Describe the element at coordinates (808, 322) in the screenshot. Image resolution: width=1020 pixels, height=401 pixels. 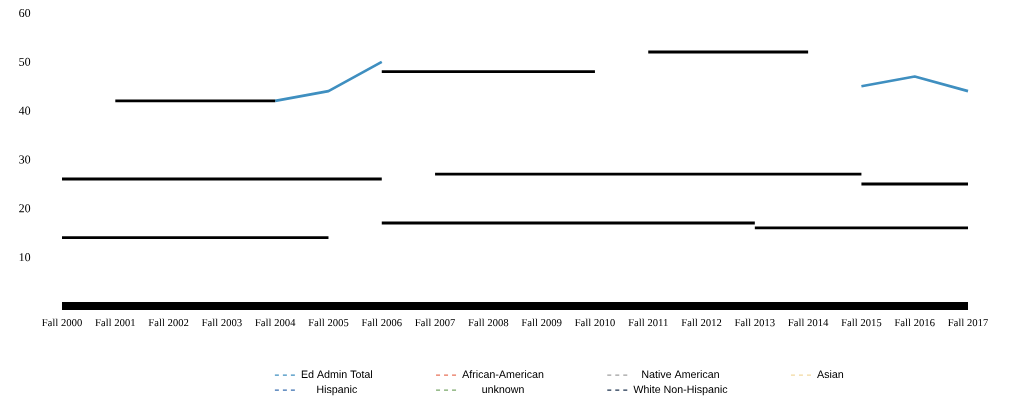
I see `x-tick-label: Fall 2014` at that location.